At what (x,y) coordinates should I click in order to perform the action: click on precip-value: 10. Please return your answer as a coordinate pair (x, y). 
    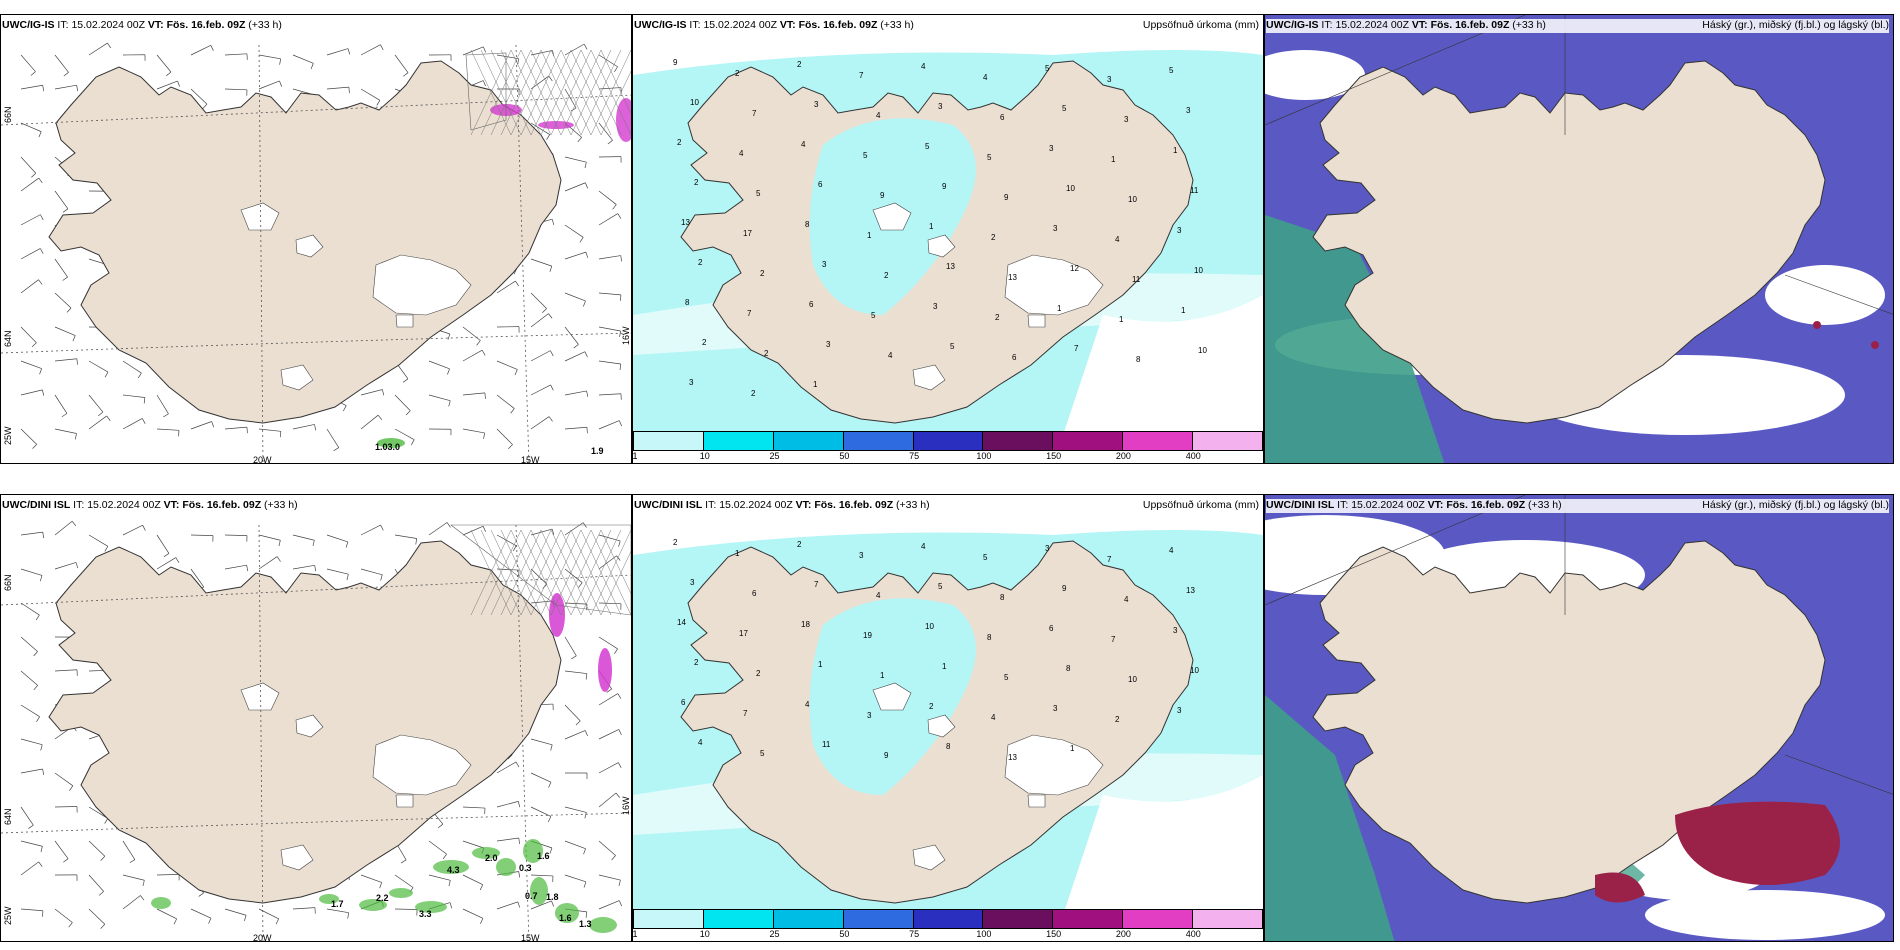
    Looking at the image, I should click on (694, 102).